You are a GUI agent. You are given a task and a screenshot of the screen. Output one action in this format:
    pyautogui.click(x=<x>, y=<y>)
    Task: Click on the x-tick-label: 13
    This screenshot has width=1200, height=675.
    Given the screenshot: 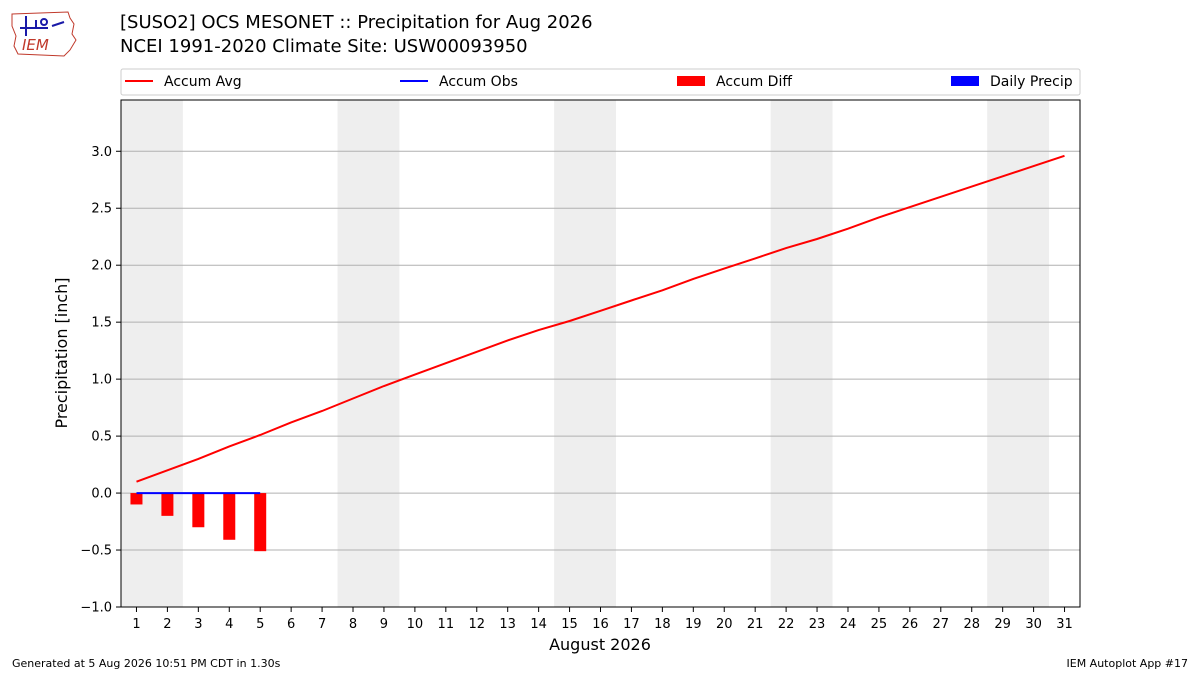 What is the action you would take?
    pyautogui.click(x=507, y=624)
    